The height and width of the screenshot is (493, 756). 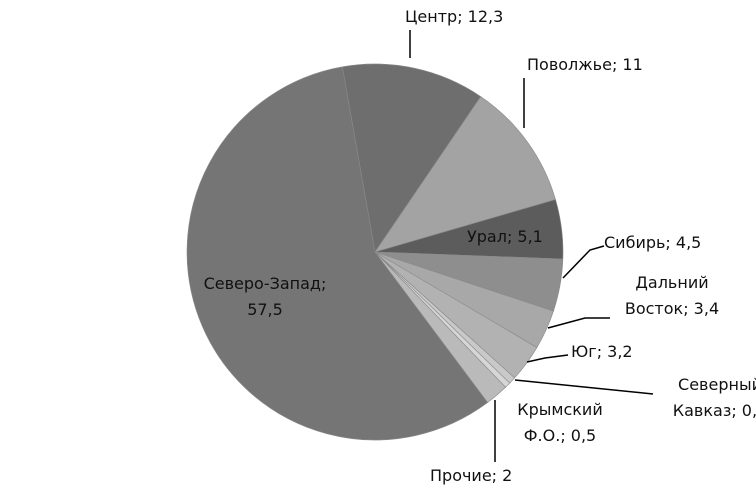 What do you see at coordinates (524, 236) in the screenshot?
I see `value-label: ; 5,1` at bounding box center [524, 236].